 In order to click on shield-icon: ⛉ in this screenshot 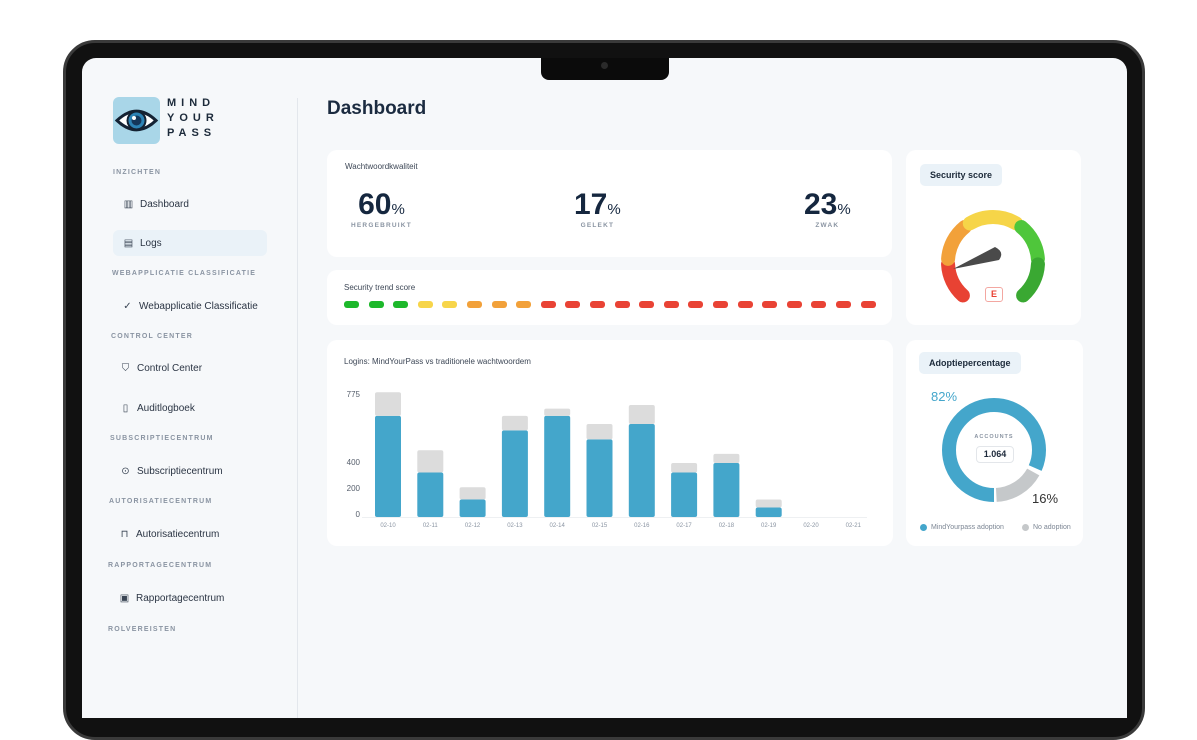, I will do `click(125, 368)`.